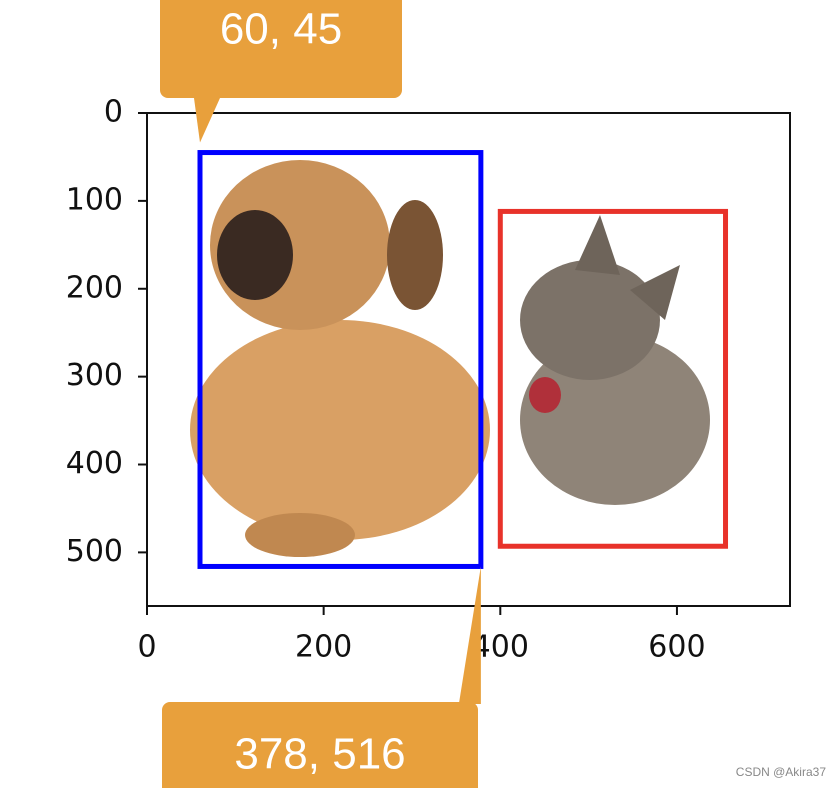 This screenshot has width=838, height=788. What do you see at coordinates (113, 112) in the screenshot?
I see `y-tick-label: 0` at bounding box center [113, 112].